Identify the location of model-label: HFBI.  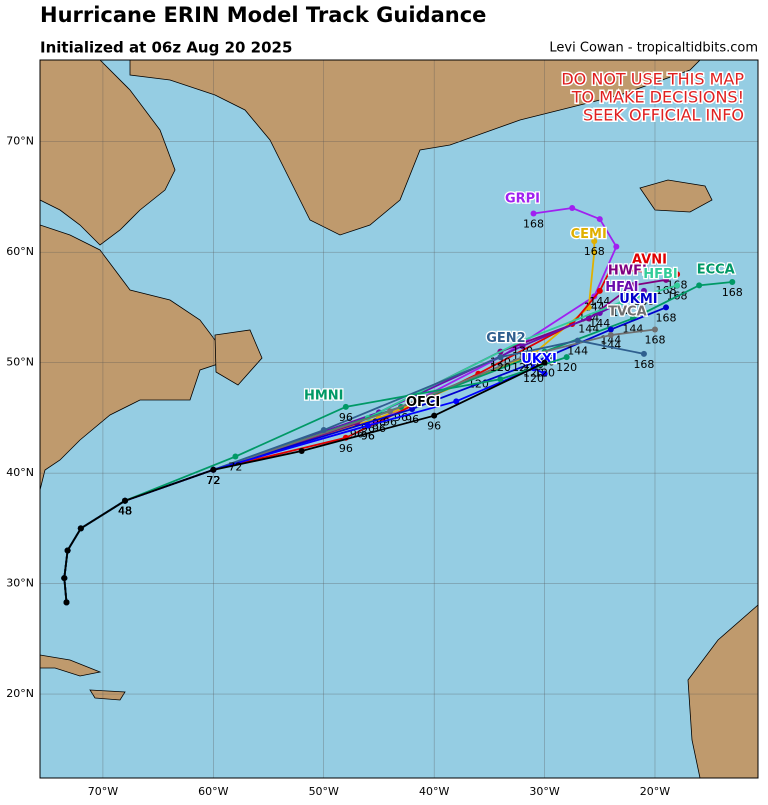
(660, 274).